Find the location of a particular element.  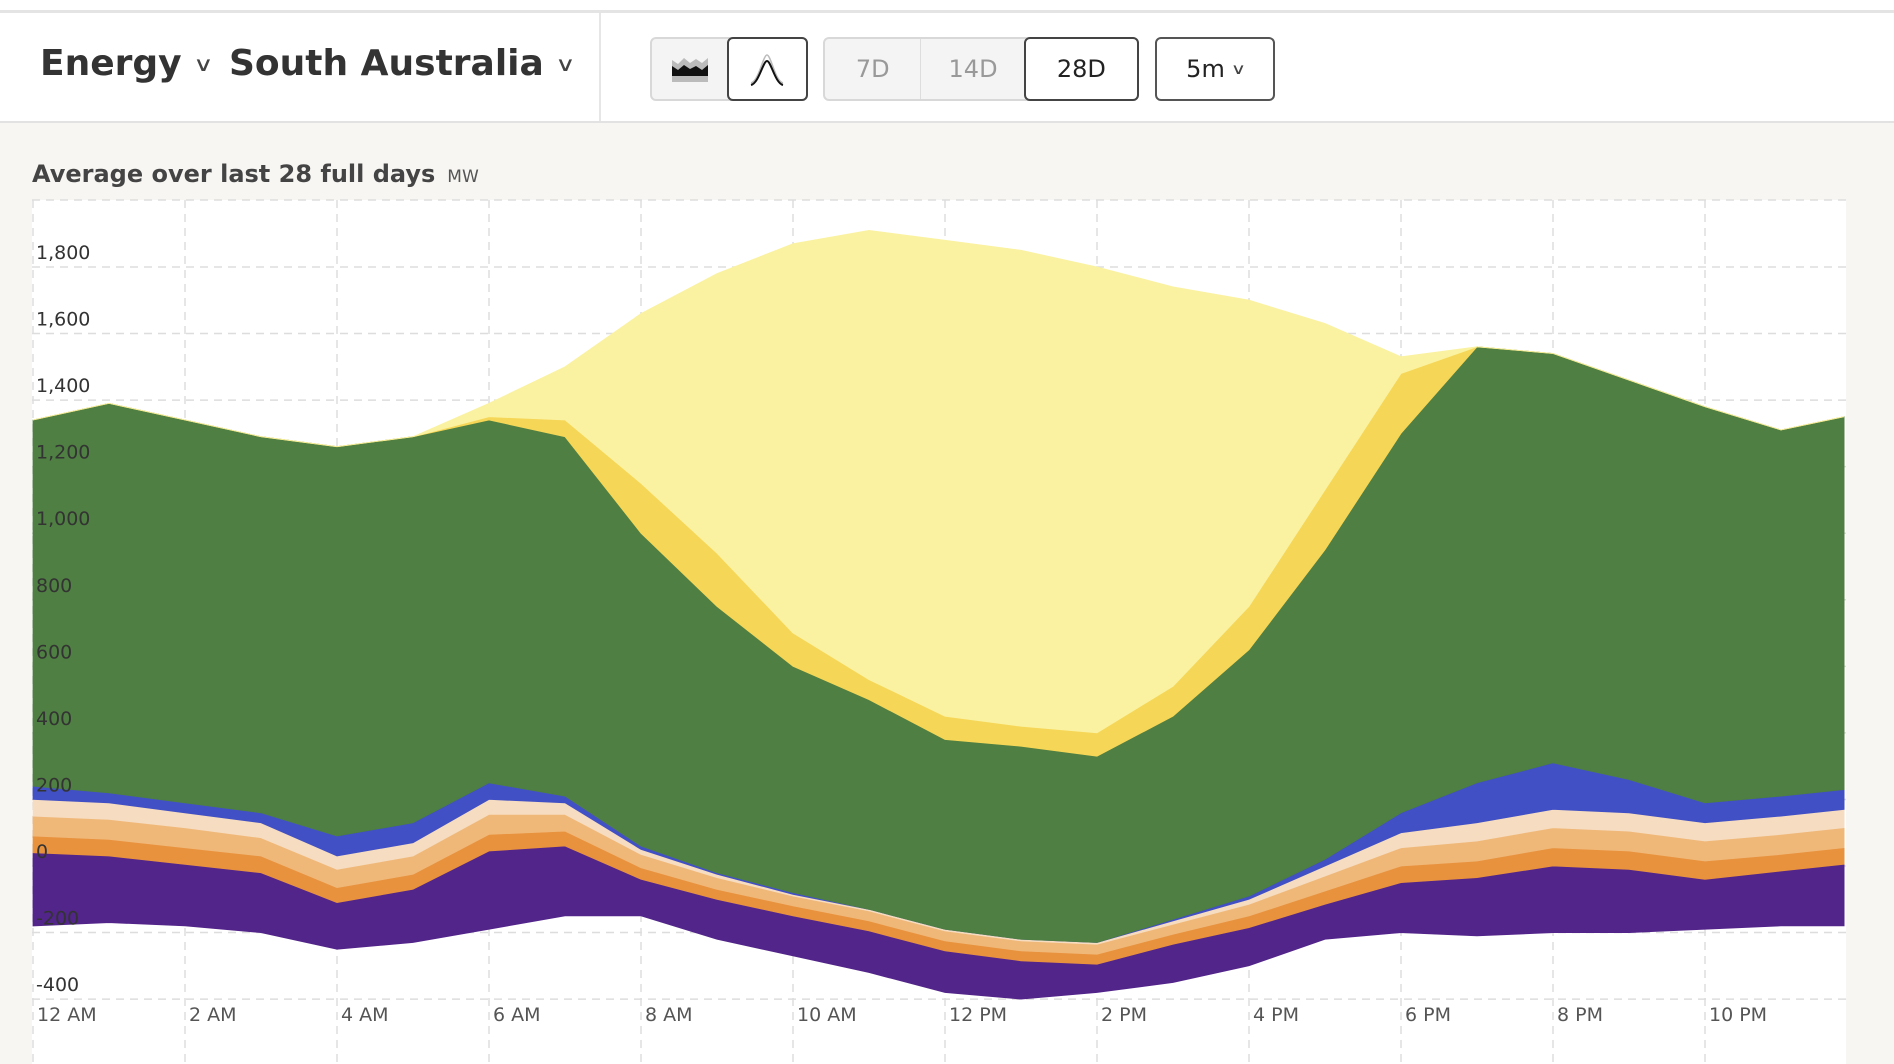

line-chart-button is located at coordinates (767, 69).